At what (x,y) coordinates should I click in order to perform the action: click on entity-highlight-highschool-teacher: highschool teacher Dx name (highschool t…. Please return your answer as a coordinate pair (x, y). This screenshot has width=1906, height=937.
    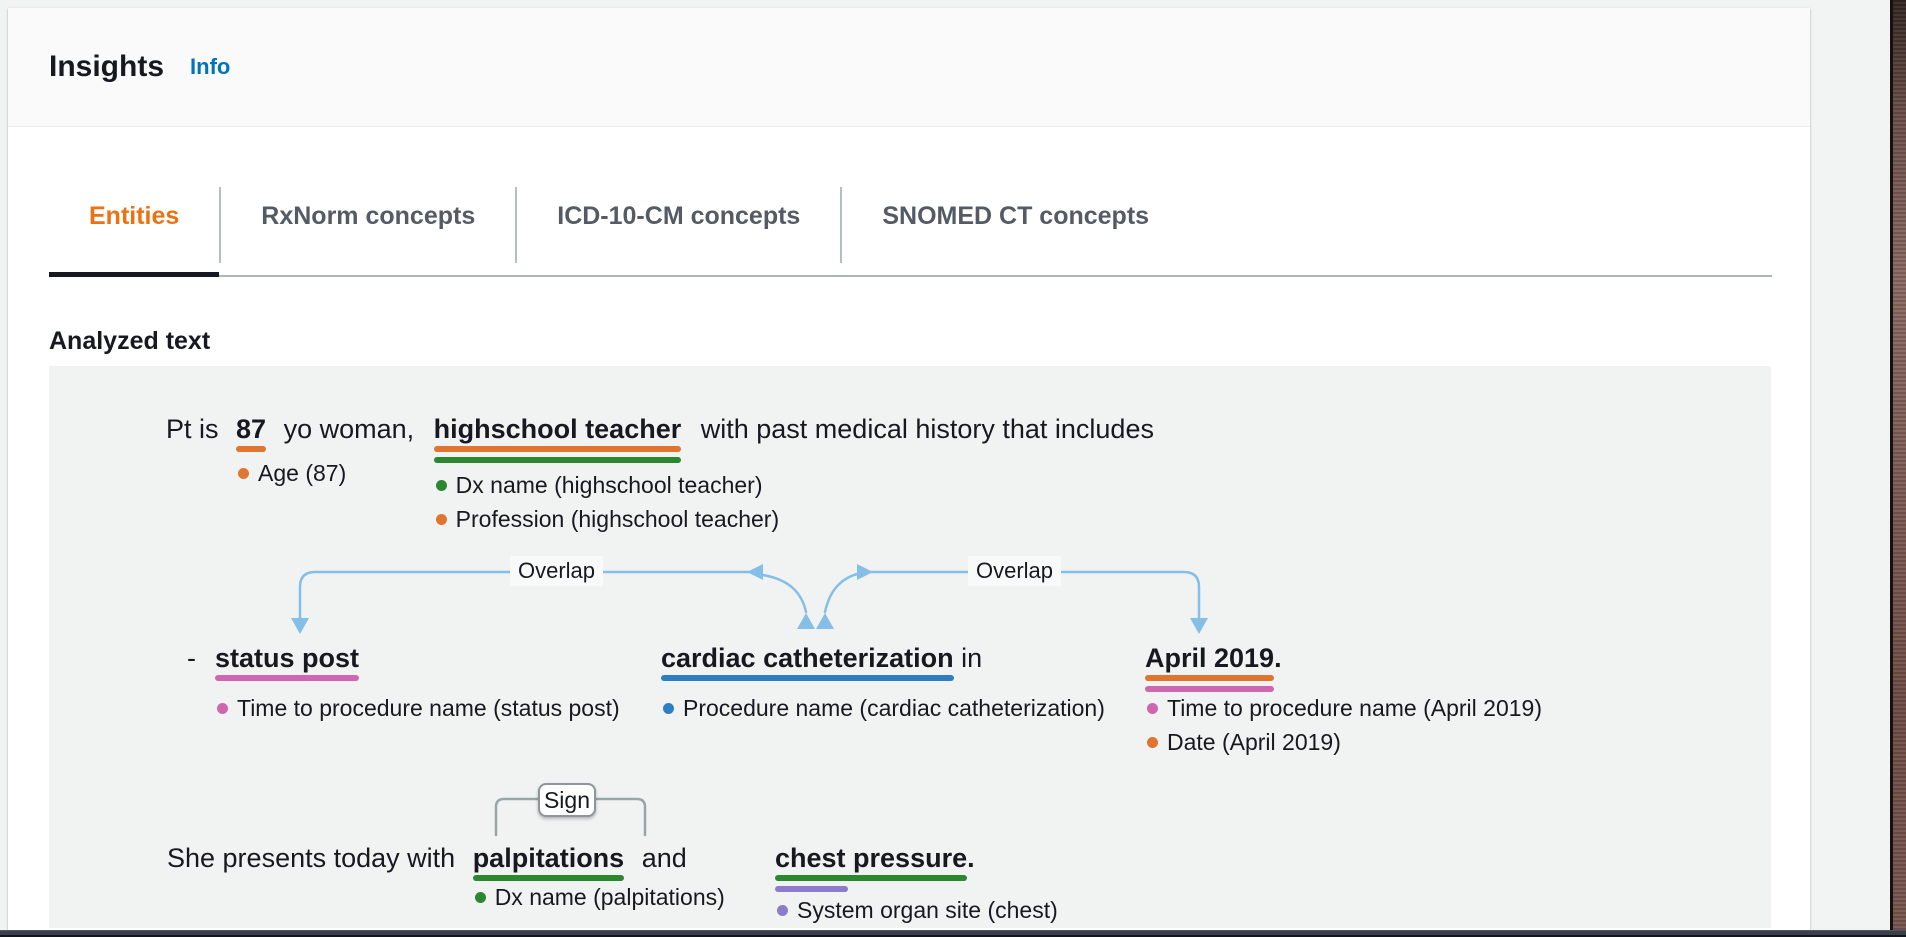
    Looking at the image, I should click on (606, 472).